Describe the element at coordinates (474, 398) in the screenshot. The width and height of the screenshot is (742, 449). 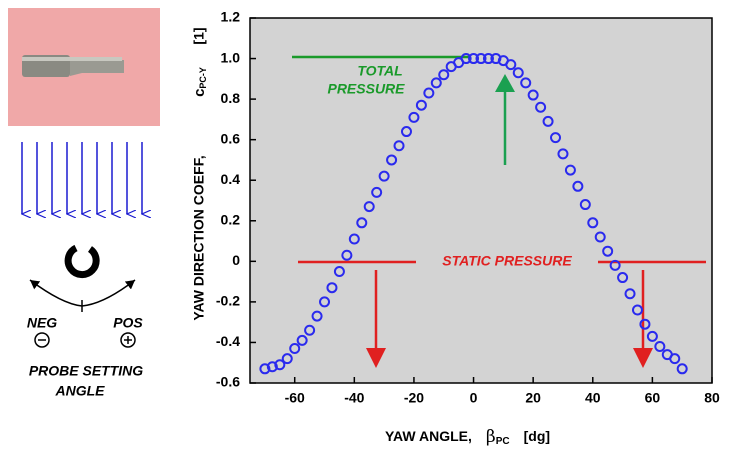
I see `x-tick-label: 0` at that location.